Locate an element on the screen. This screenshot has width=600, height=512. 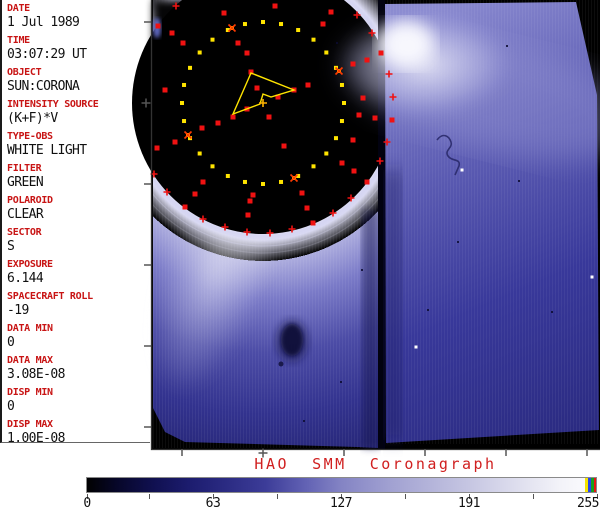
colorbar-tick-label: 255 is located at coordinates (588, 503).